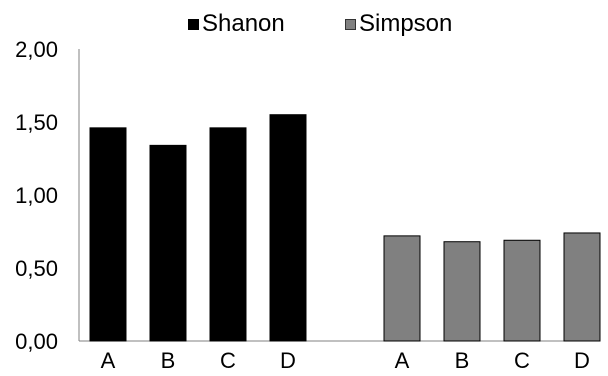  Describe the element at coordinates (193, 24) in the screenshot. I see `legend-swatch-shanon` at that location.